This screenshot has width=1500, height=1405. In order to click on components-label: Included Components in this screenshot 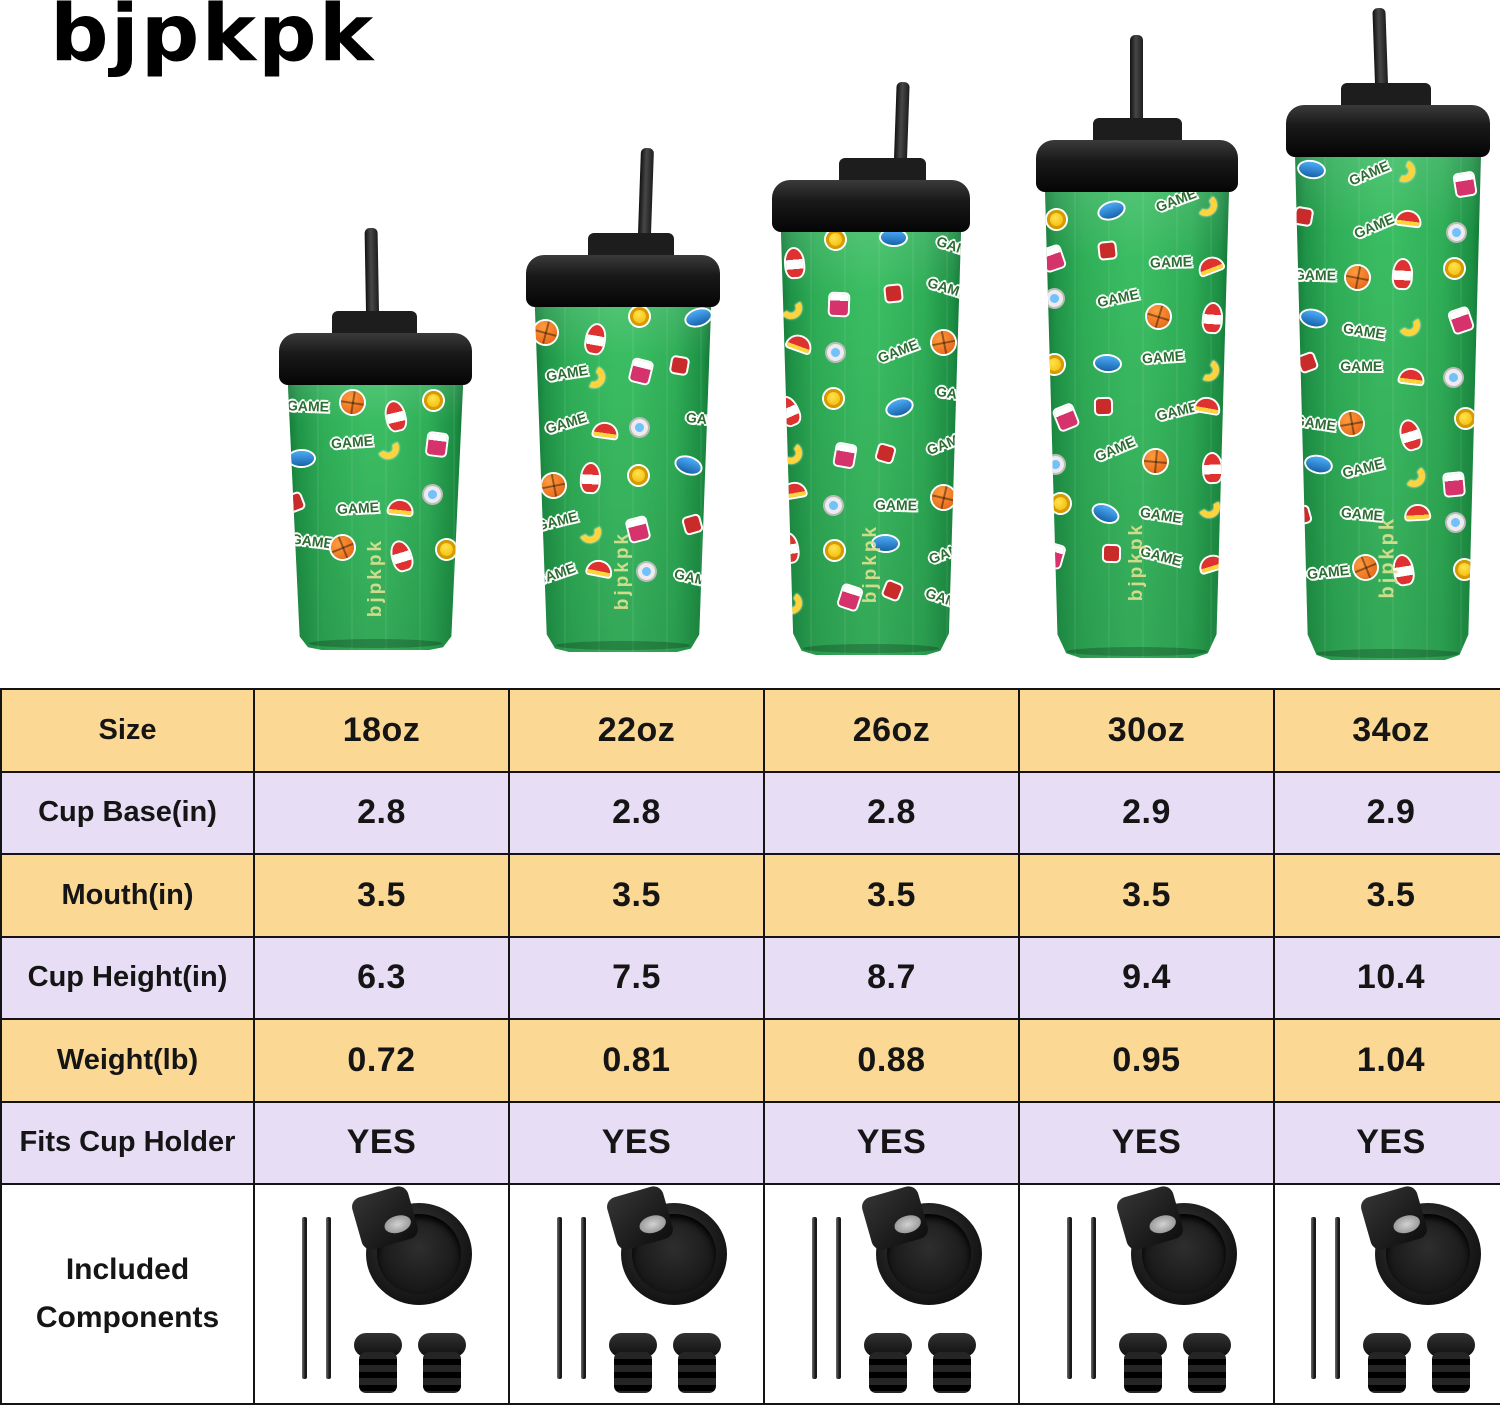, I will do `click(128, 1295)`.